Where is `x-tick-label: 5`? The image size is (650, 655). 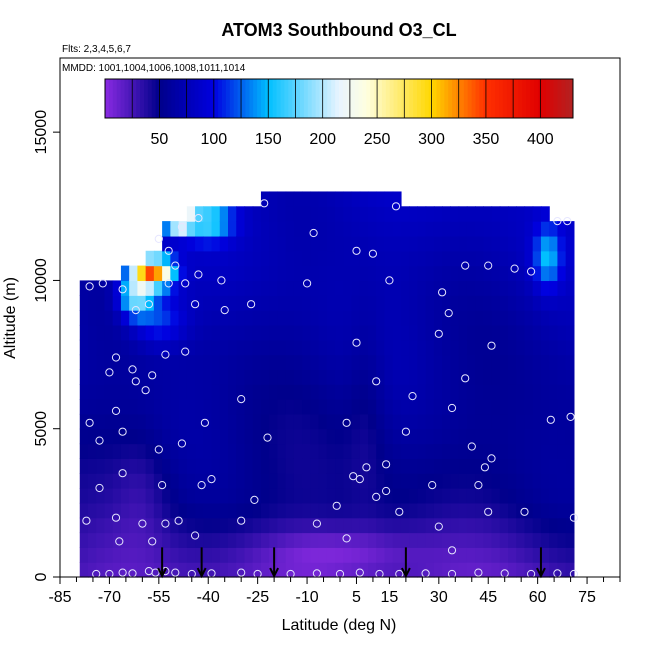 x-tick-label: 5 is located at coordinates (356, 597).